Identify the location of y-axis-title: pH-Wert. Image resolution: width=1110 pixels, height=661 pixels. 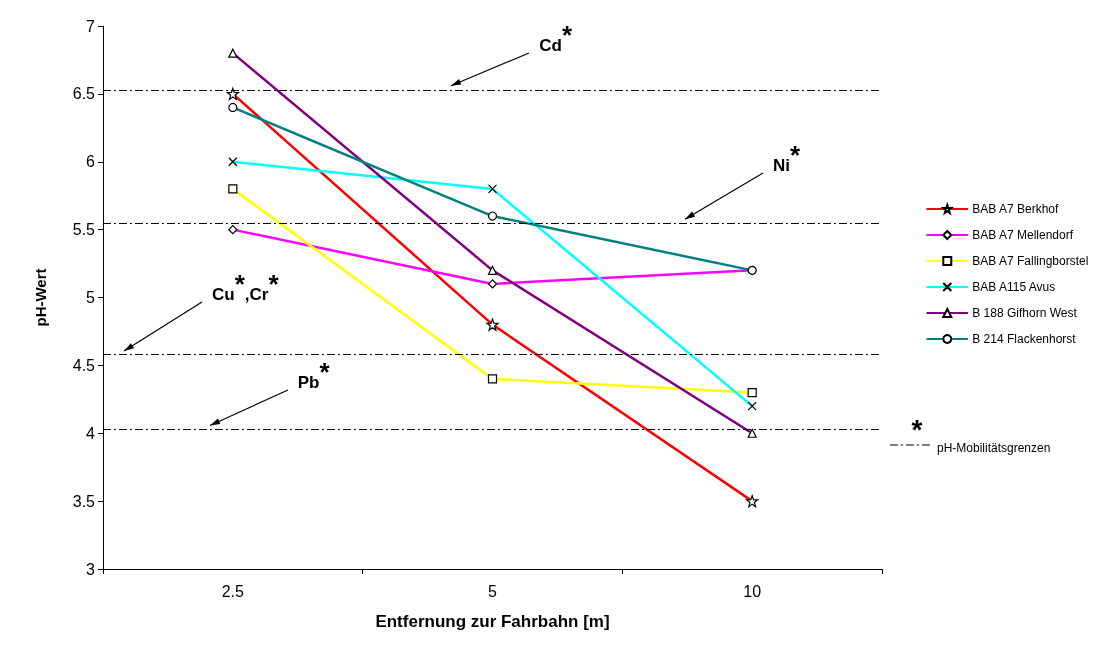
(40, 297).